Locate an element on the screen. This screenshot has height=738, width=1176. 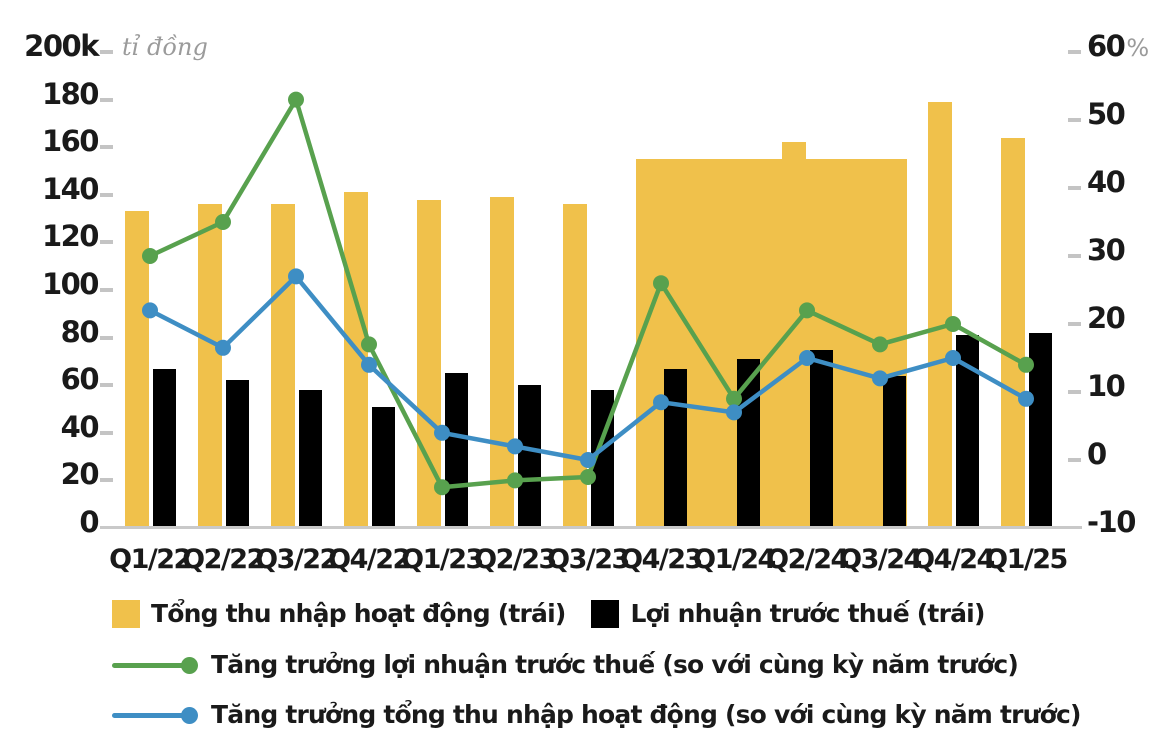
left-axis-tick-label: 180 is located at coordinates (70, 93).